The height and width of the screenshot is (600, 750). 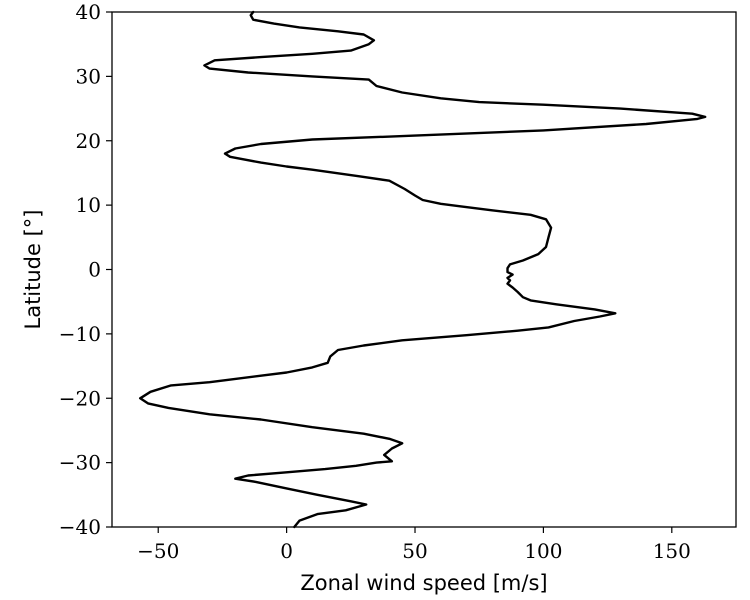 I want to click on y-tick-label: −10, so click(x=80, y=334).